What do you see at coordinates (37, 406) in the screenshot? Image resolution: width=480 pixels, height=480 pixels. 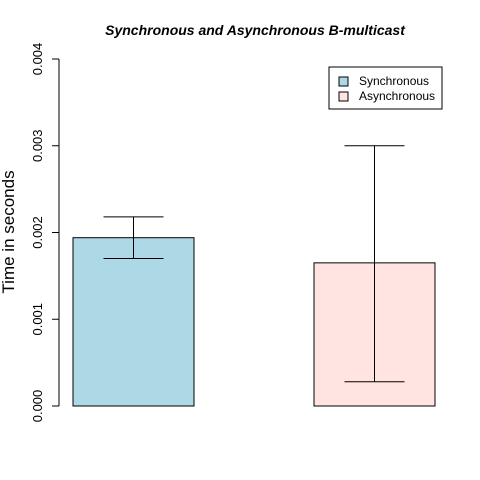 I see `y-tick-label: 0.000` at bounding box center [37, 406].